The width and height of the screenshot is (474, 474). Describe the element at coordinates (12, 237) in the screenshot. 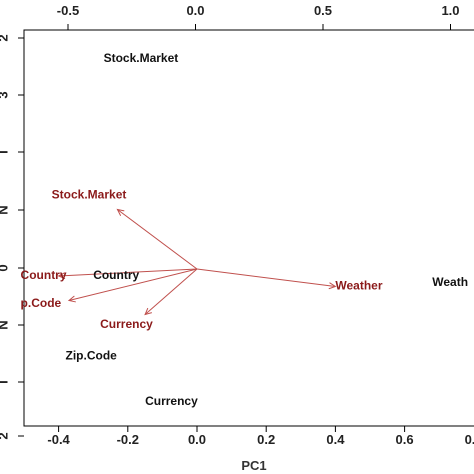

I see `left-axis: 2 3 T N 0 N T 2` at that location.